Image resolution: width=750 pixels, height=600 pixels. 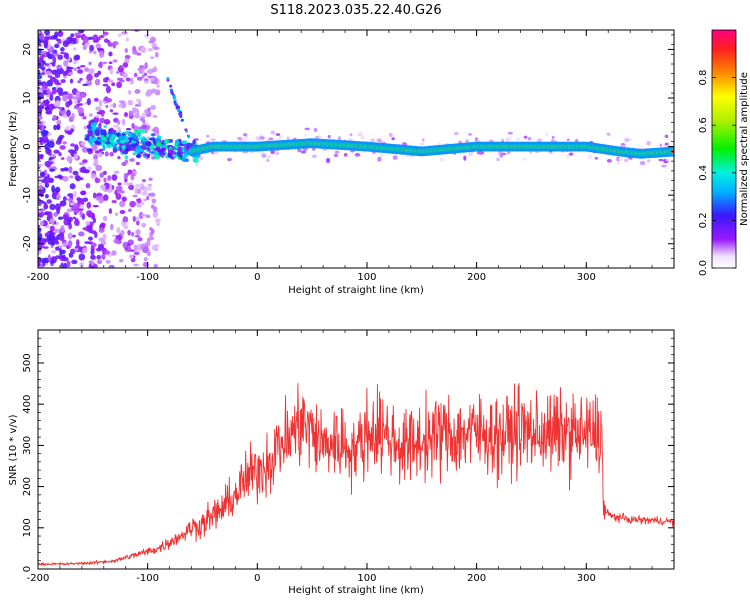 I want to click on spectrogram-x-tick-label: -100, so click(x=147, y=277).